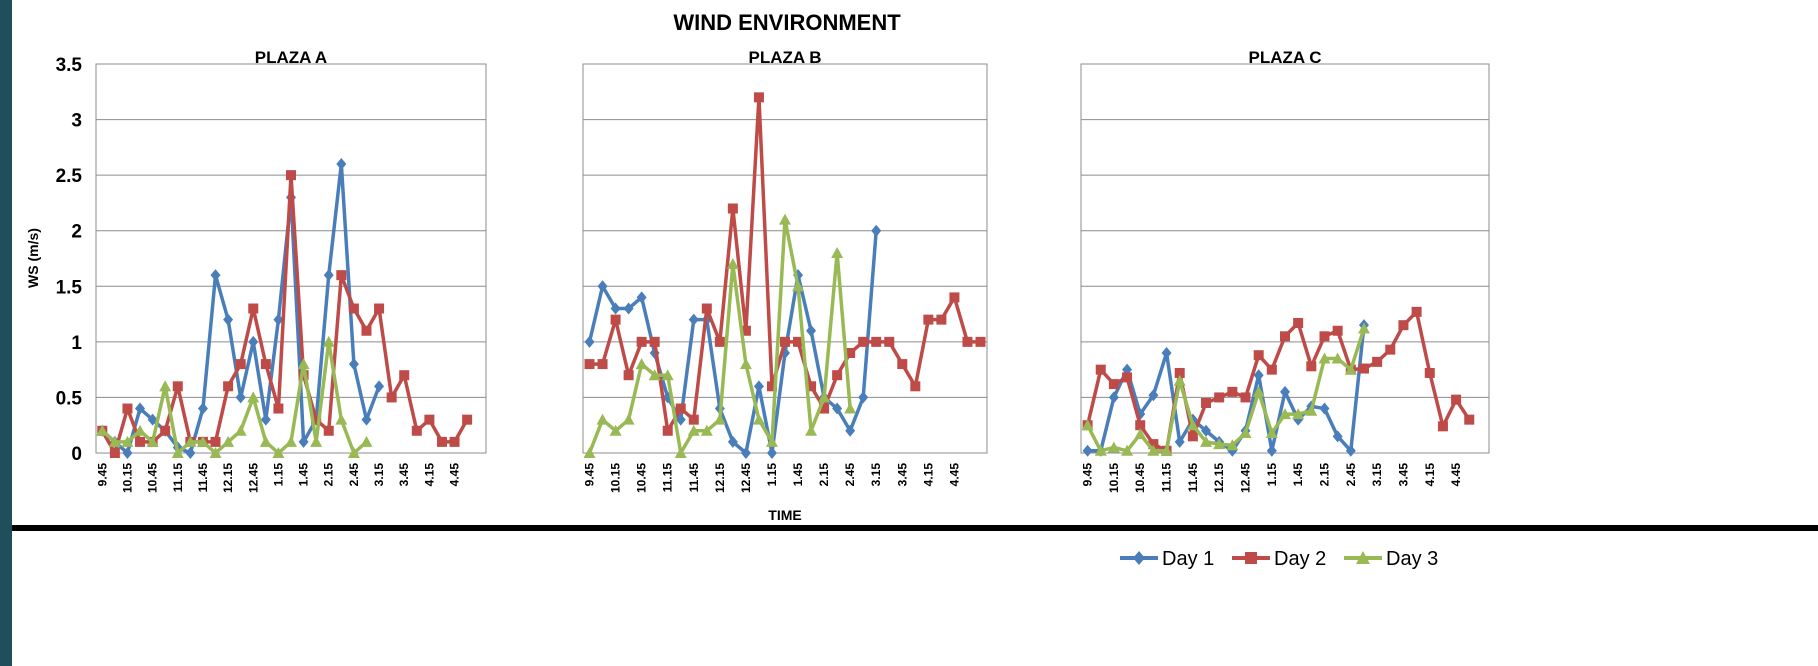 Image resolution: width=1818 pixels, height=666 pixels. I want to click on x-tick-label: 11.15, so click(178, 478).